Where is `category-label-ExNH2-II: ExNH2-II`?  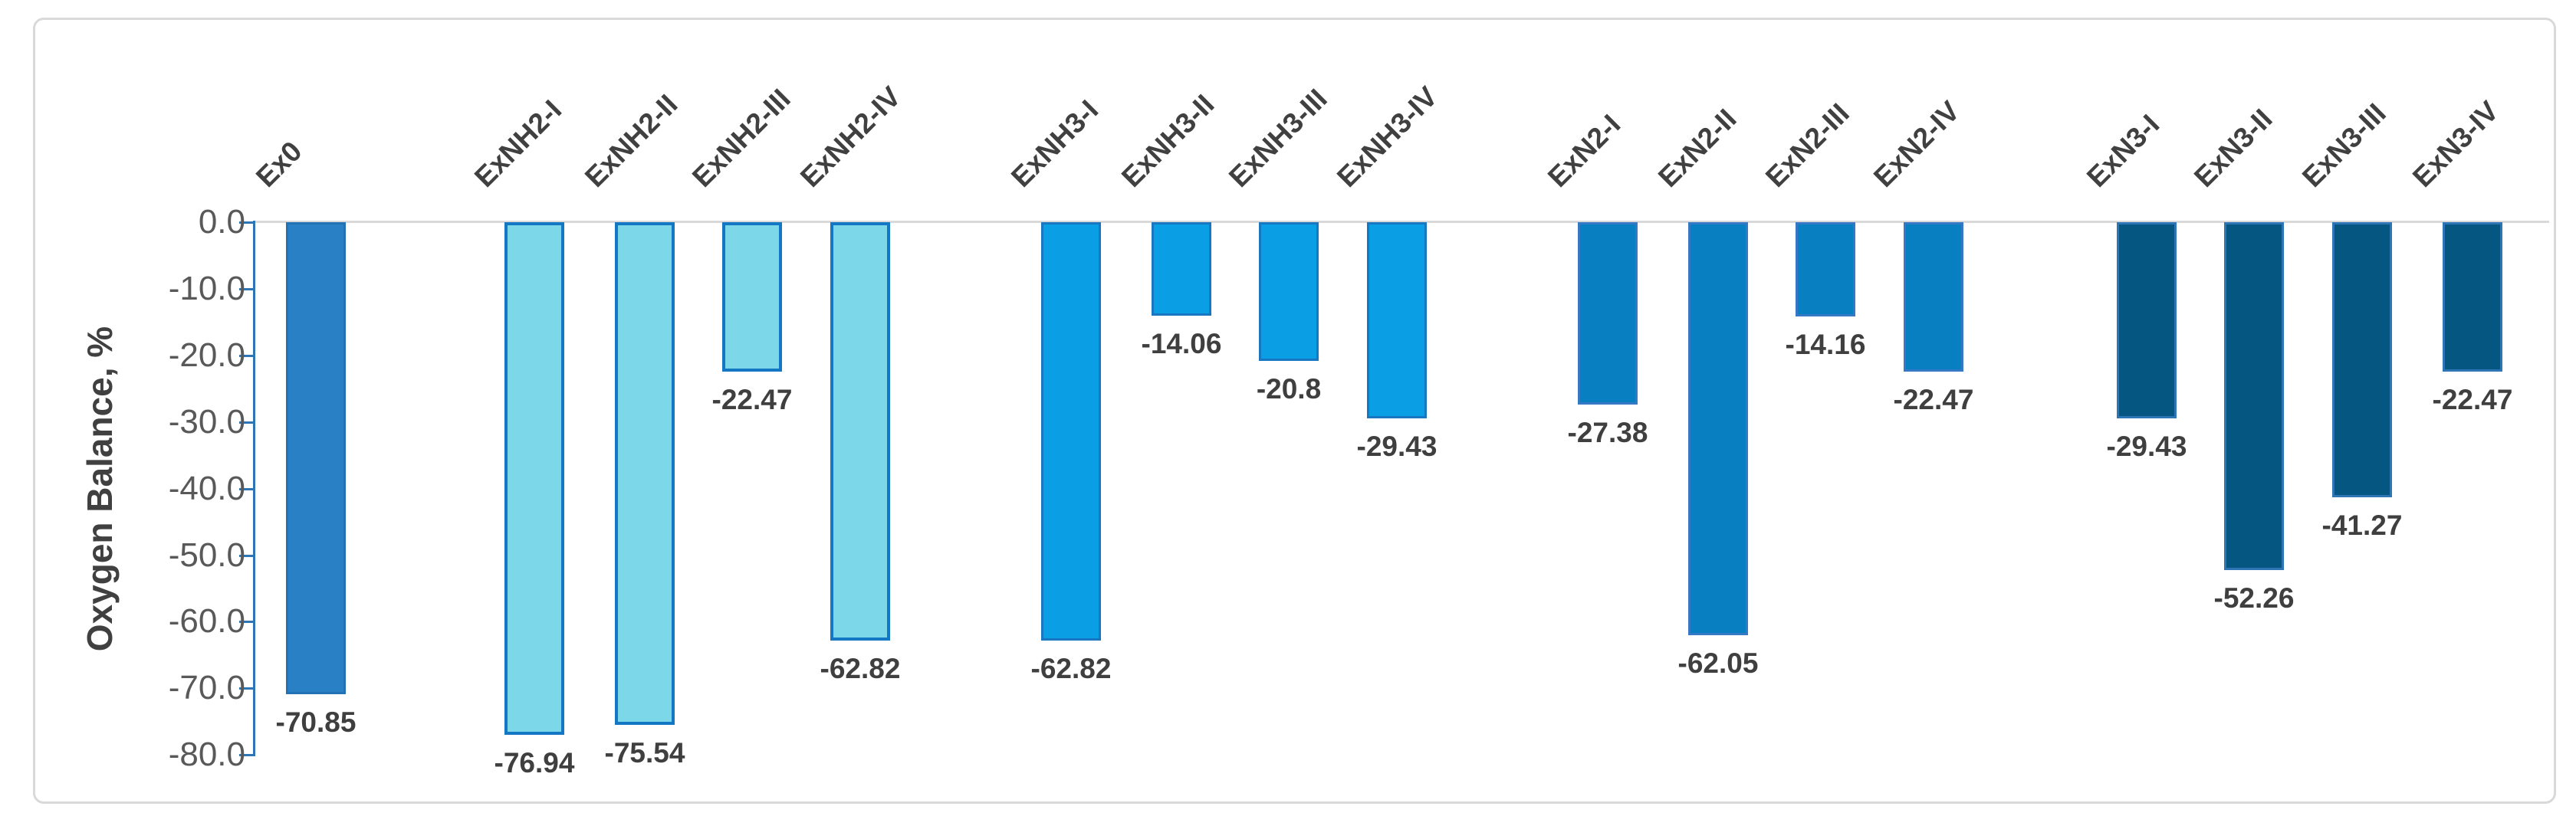 category-label-ExNH2-II: ExNH2-II is located at coordinates (631, 141).